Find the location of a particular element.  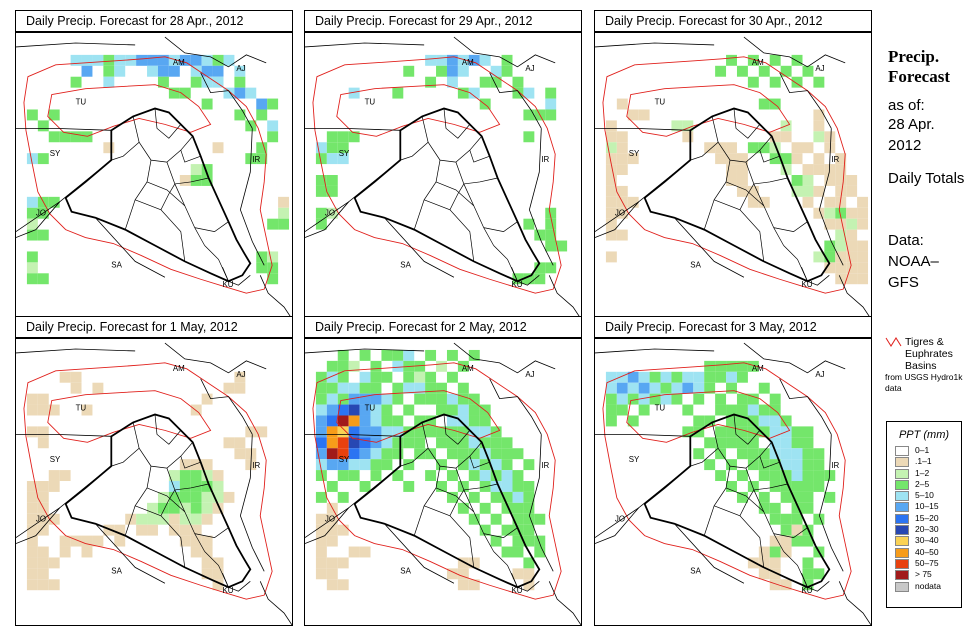

country-label: KU is located at coordinates (807, 284).